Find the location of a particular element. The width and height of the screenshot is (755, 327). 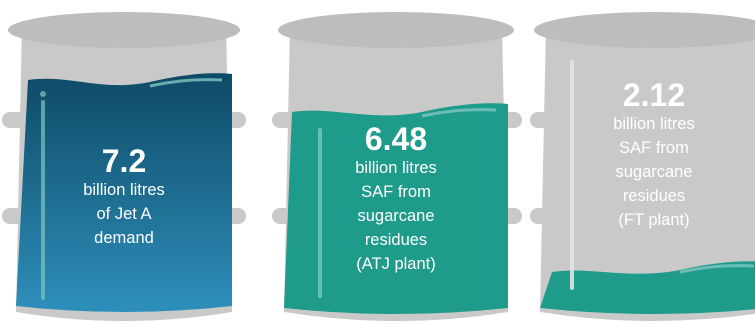

barrel-2-line: (ATJ plant) is located at coordinates (396, 264).